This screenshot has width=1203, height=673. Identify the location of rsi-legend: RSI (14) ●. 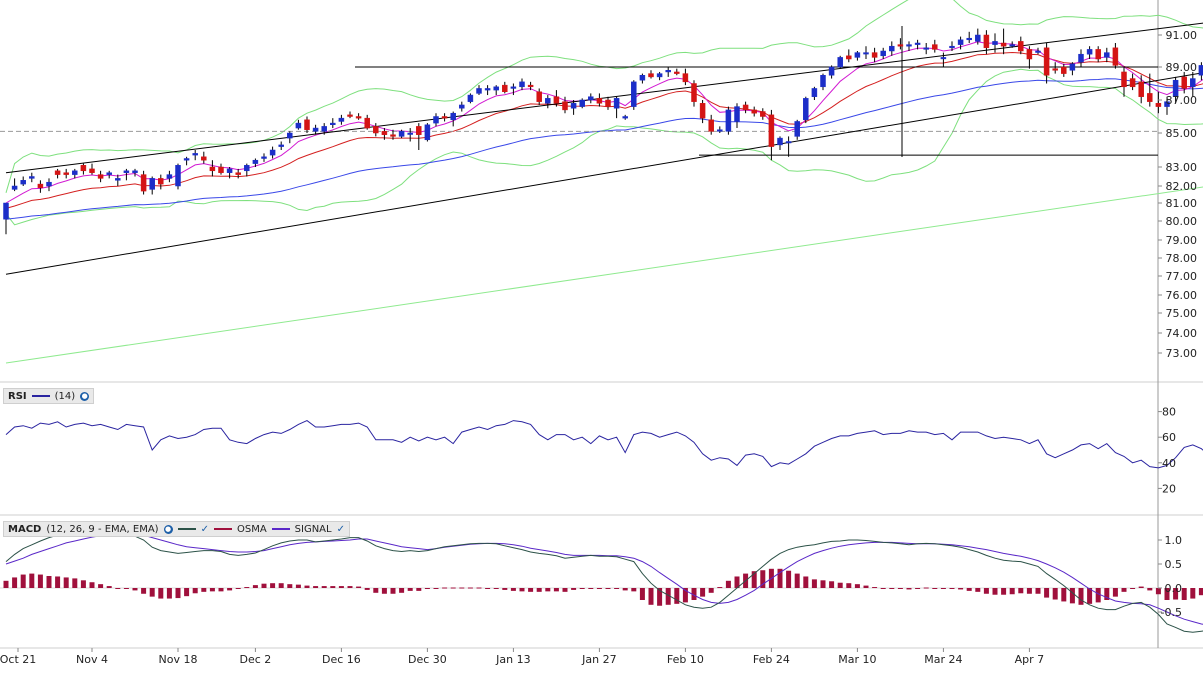
(49, 396).